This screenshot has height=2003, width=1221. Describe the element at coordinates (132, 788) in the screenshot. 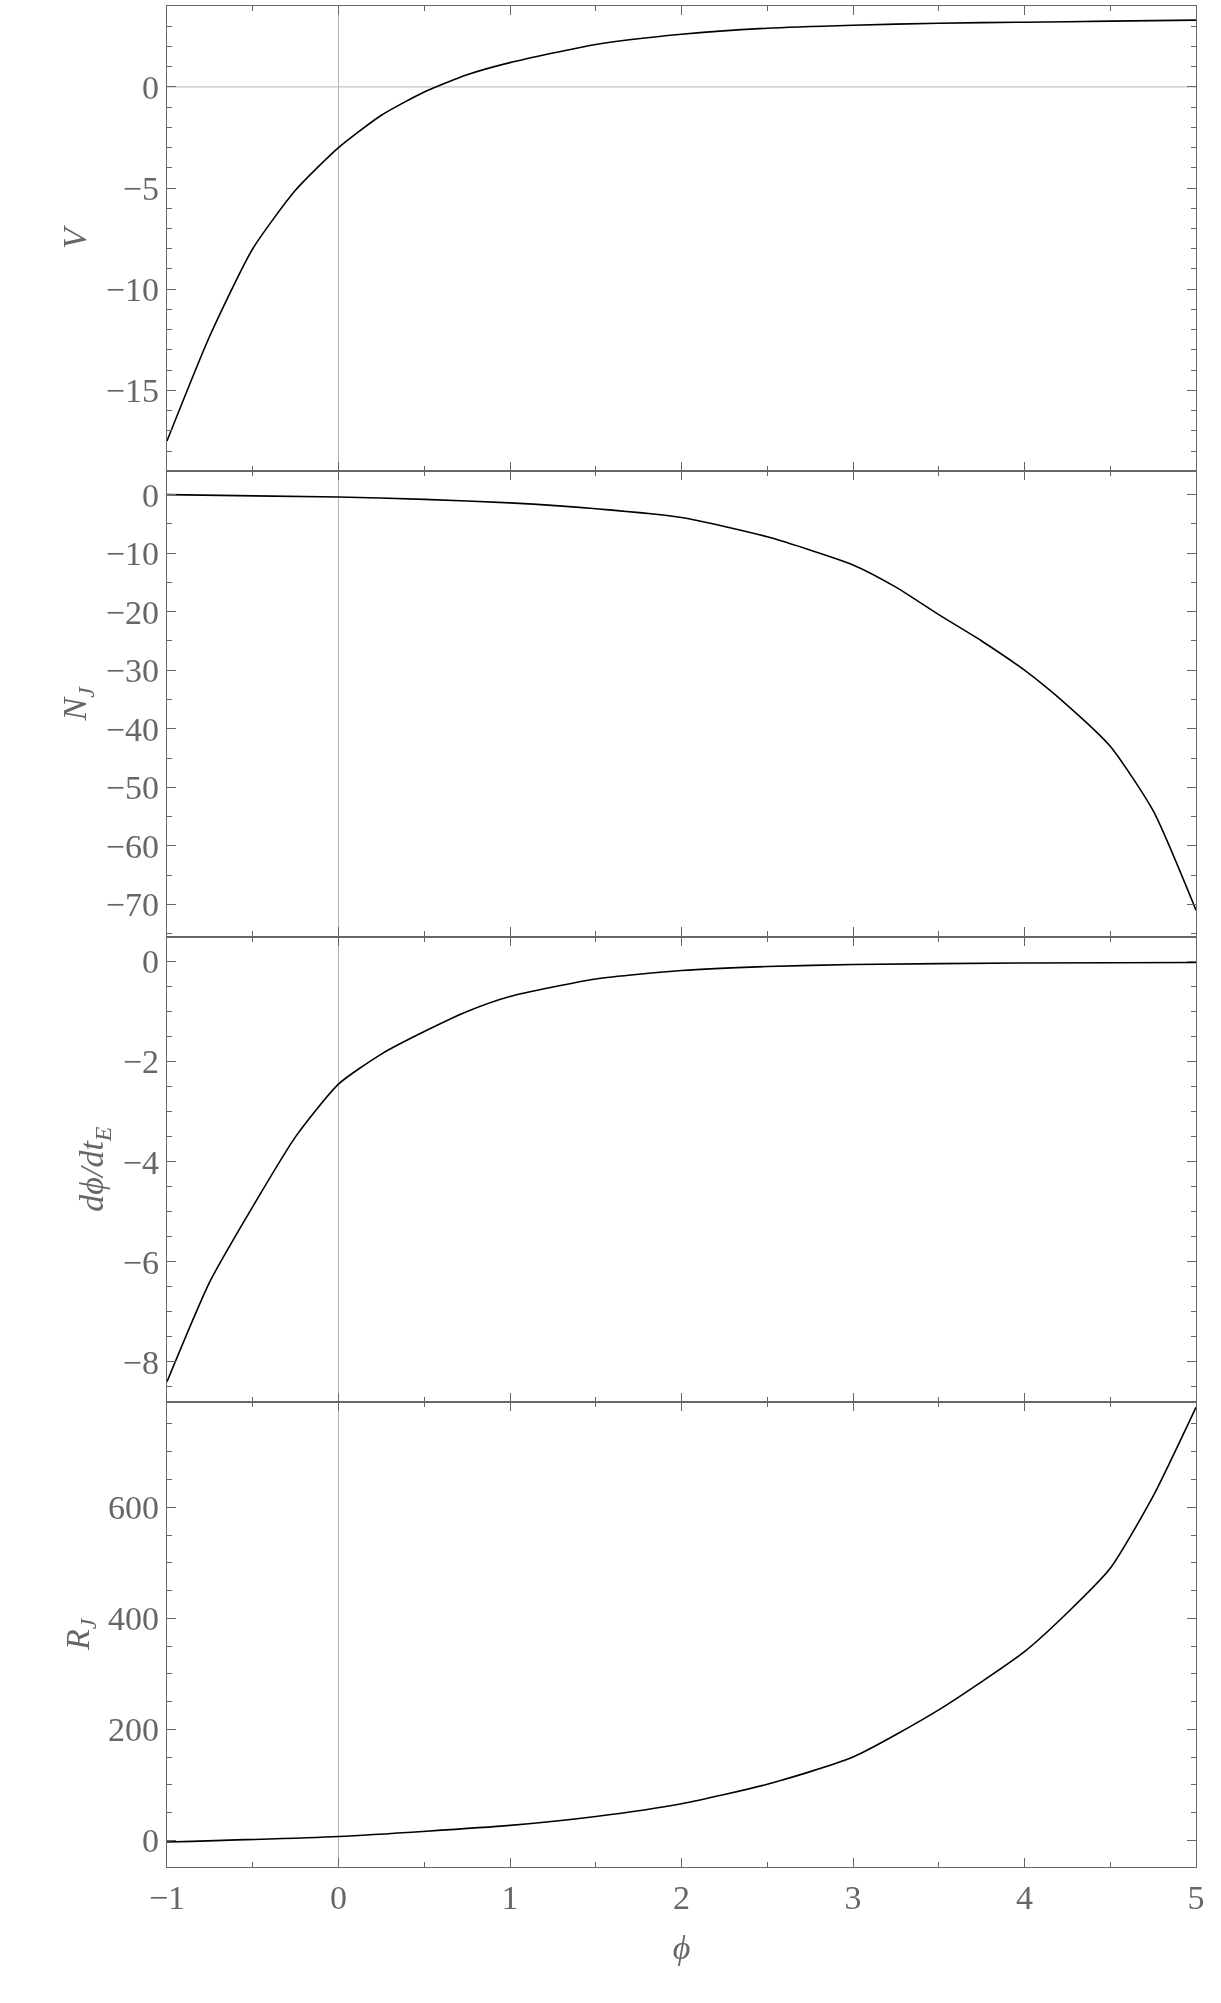

I see `y-tick-label: −50` at that location.